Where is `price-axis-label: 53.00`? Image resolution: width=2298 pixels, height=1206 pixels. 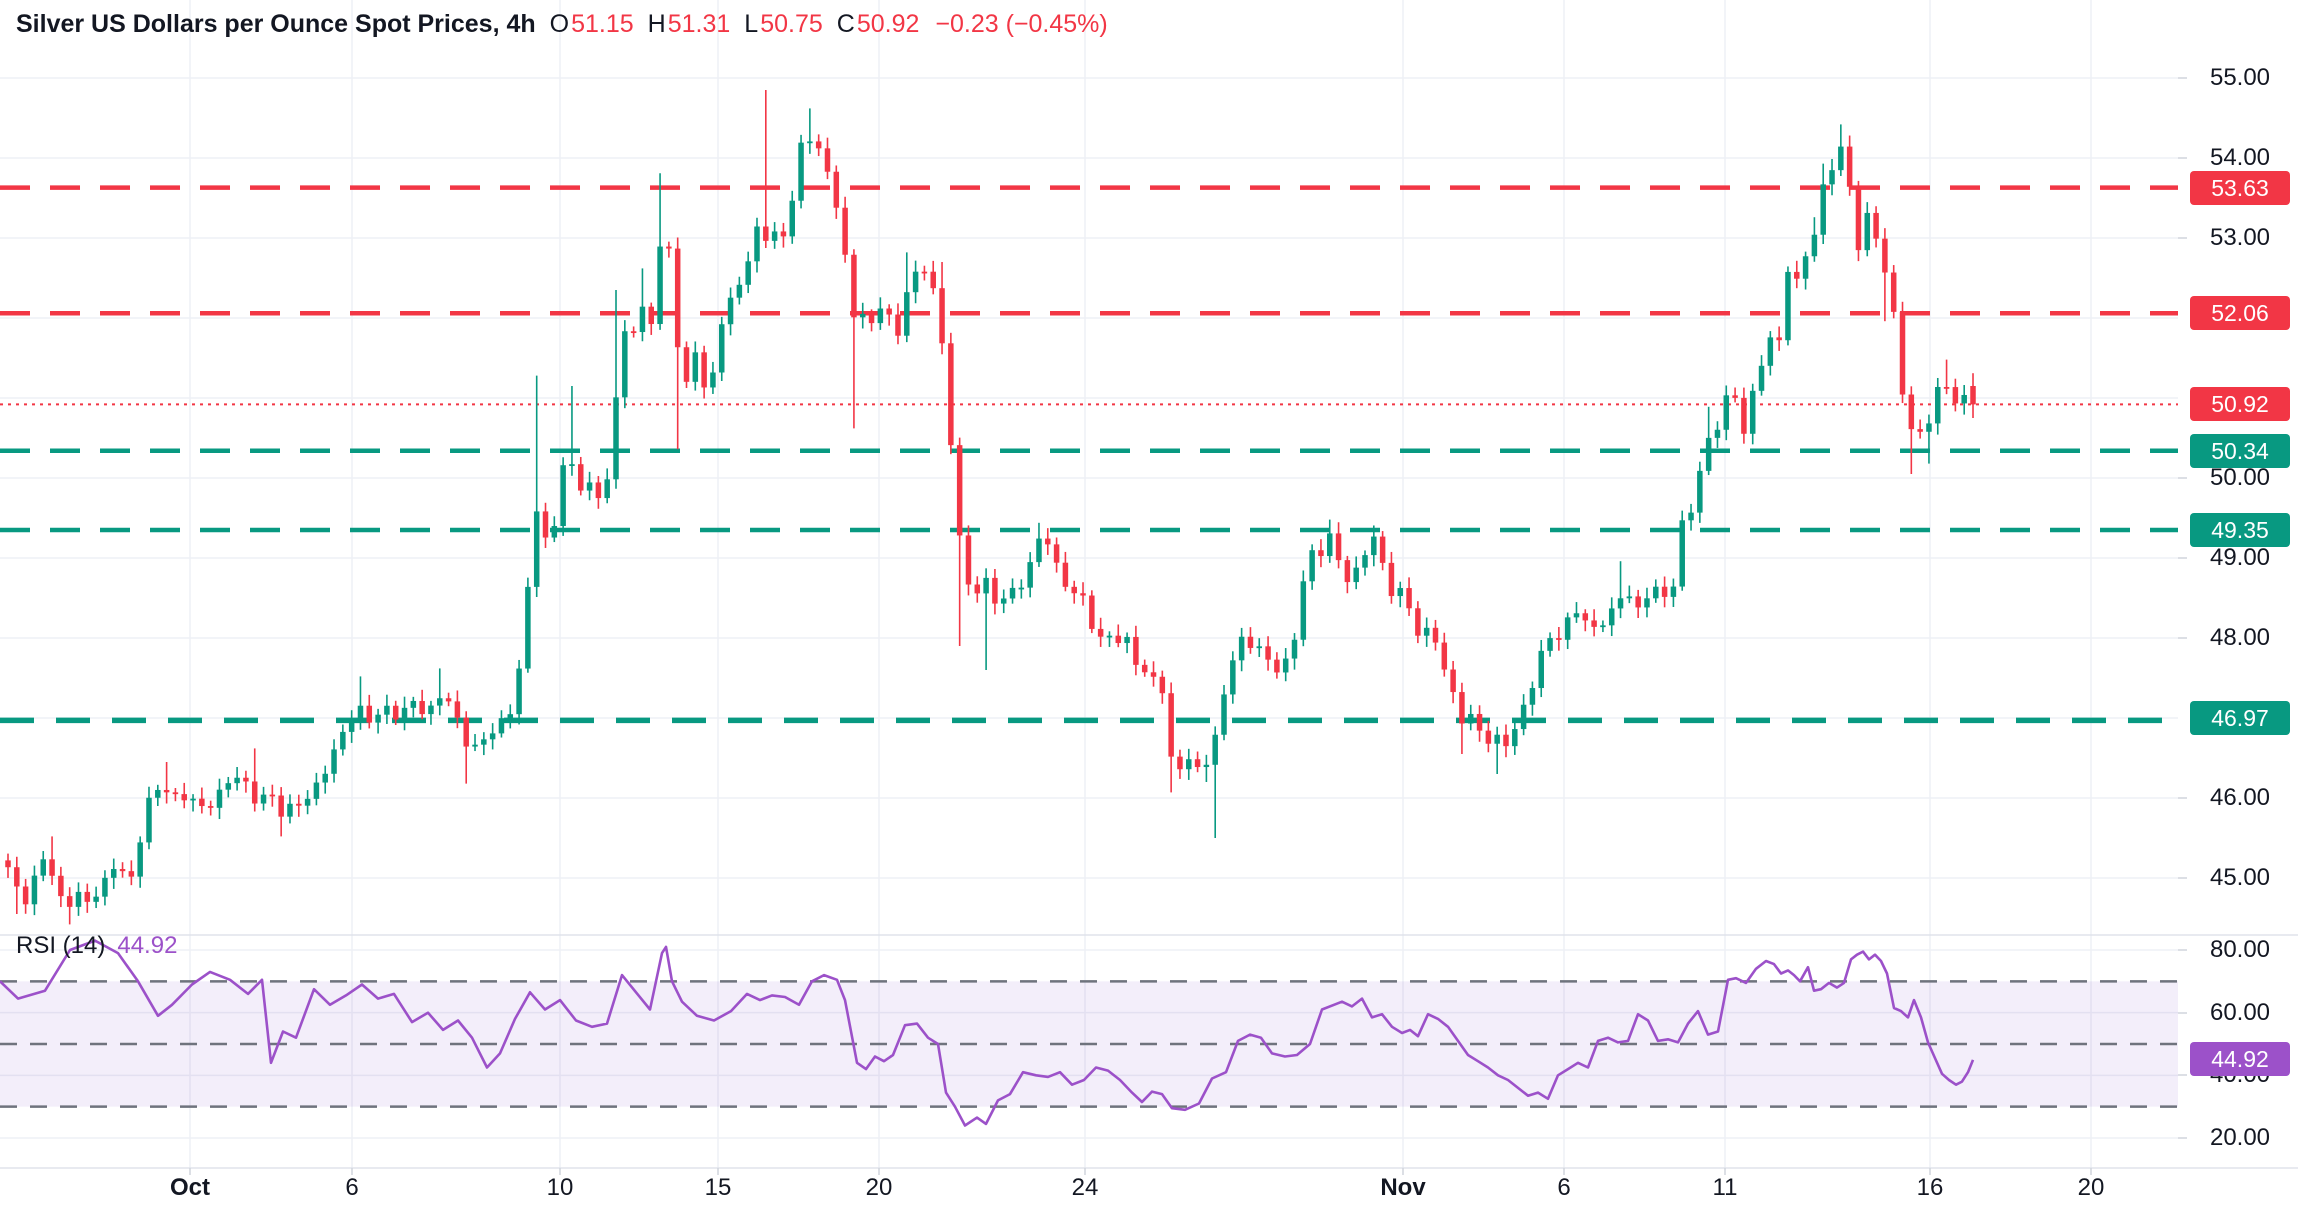
price-axis-label: 53.00 is located at coordinates (2240, 237).